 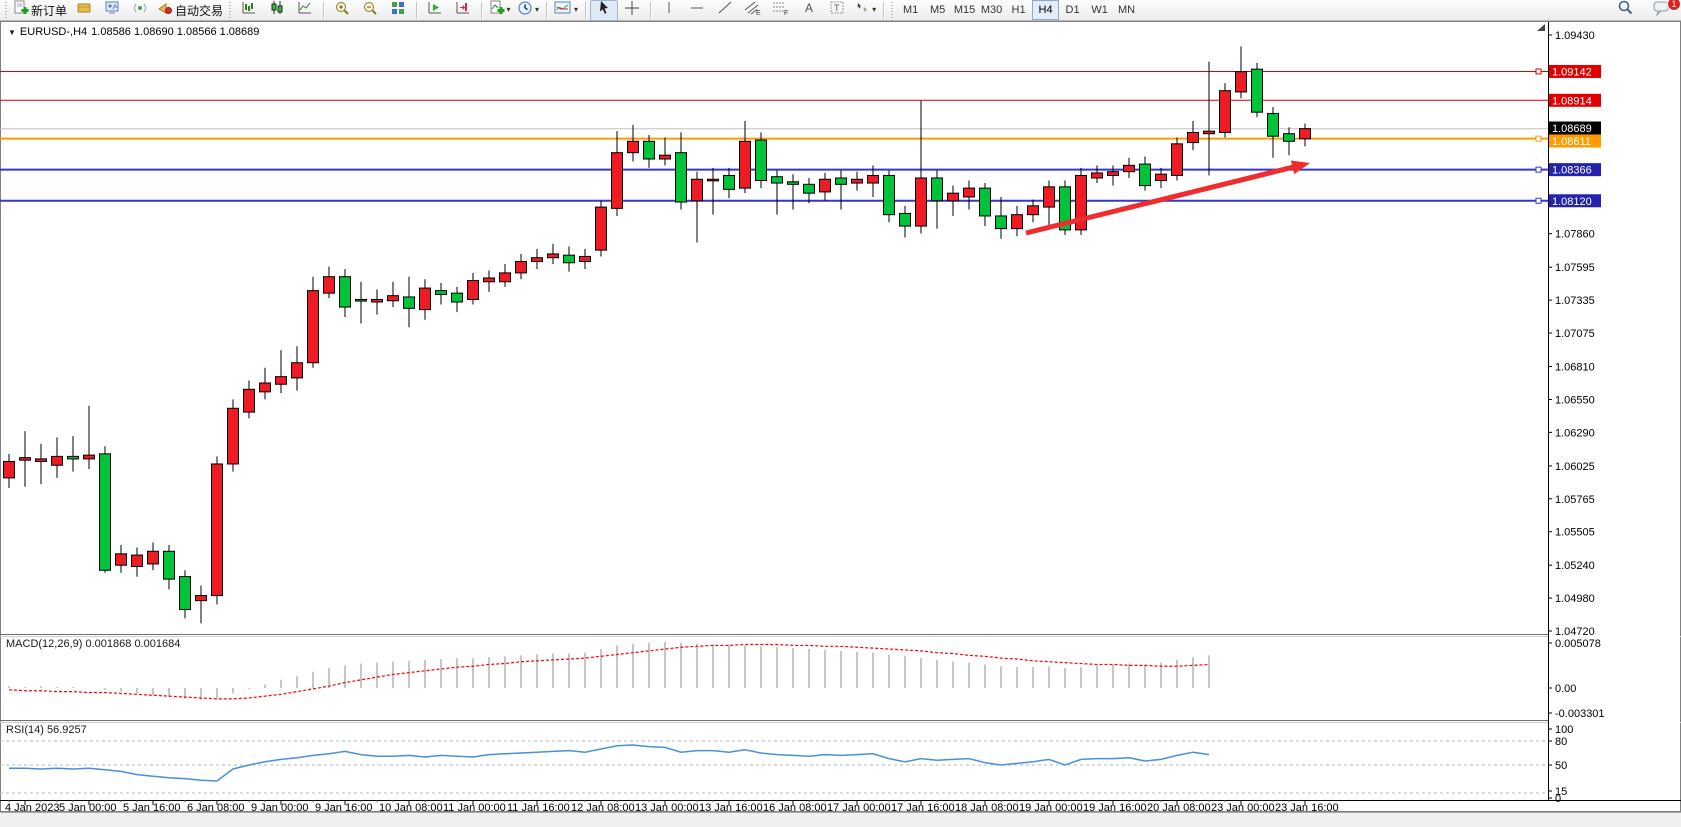 What do you see at coordinates (411, 808) in the screenshot?
I see `time-axis-label: 10 Jan 08:00` at bounding box center [411, 808].